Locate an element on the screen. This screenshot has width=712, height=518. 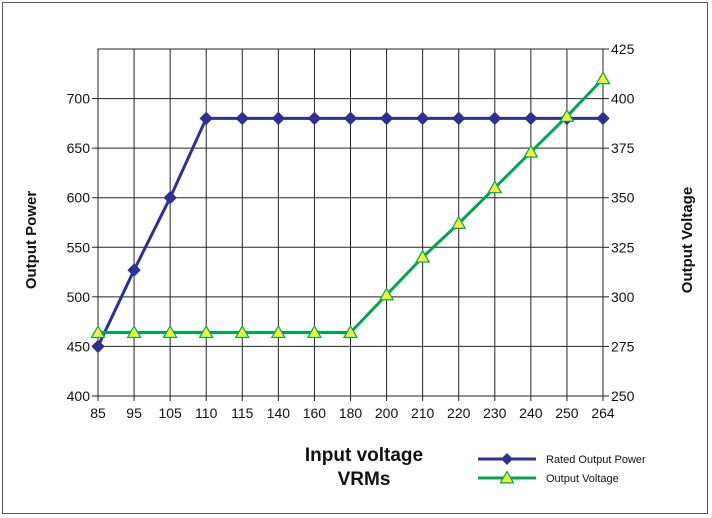
x-tick-label: 264 is located at coordinates (603, 413).